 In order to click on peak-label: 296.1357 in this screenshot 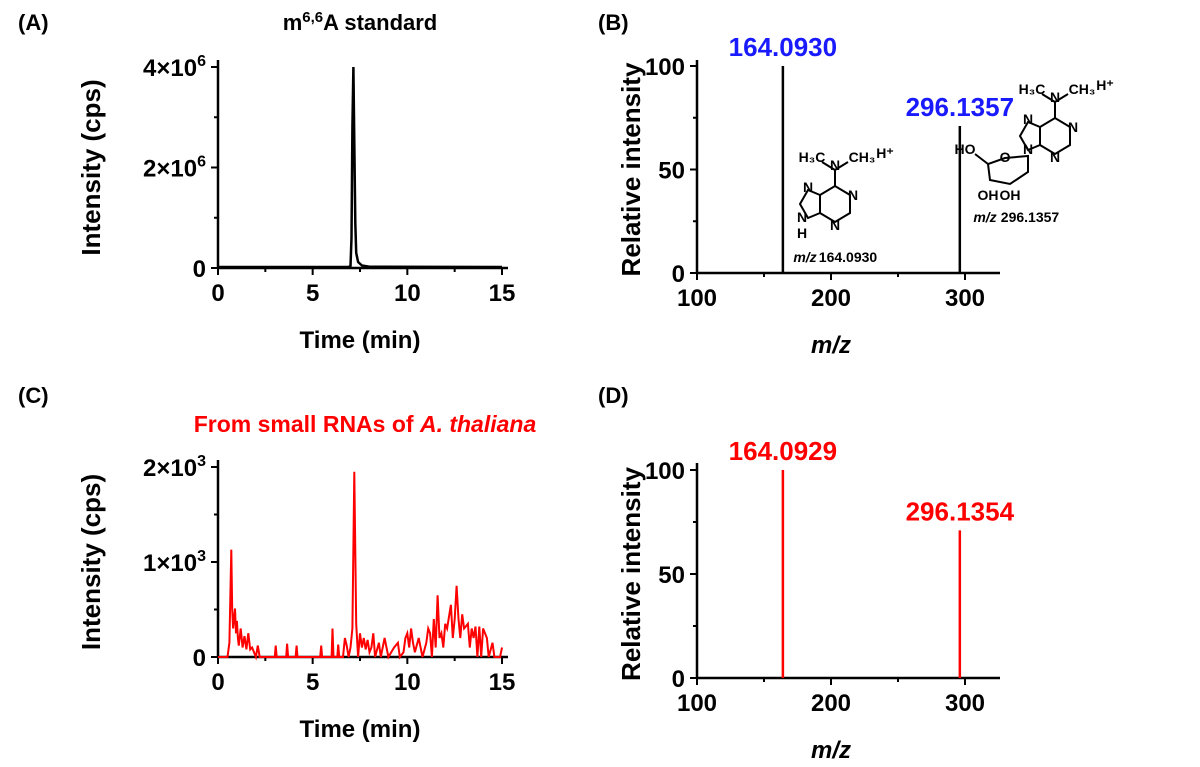, I will do `click(960, 107)`.